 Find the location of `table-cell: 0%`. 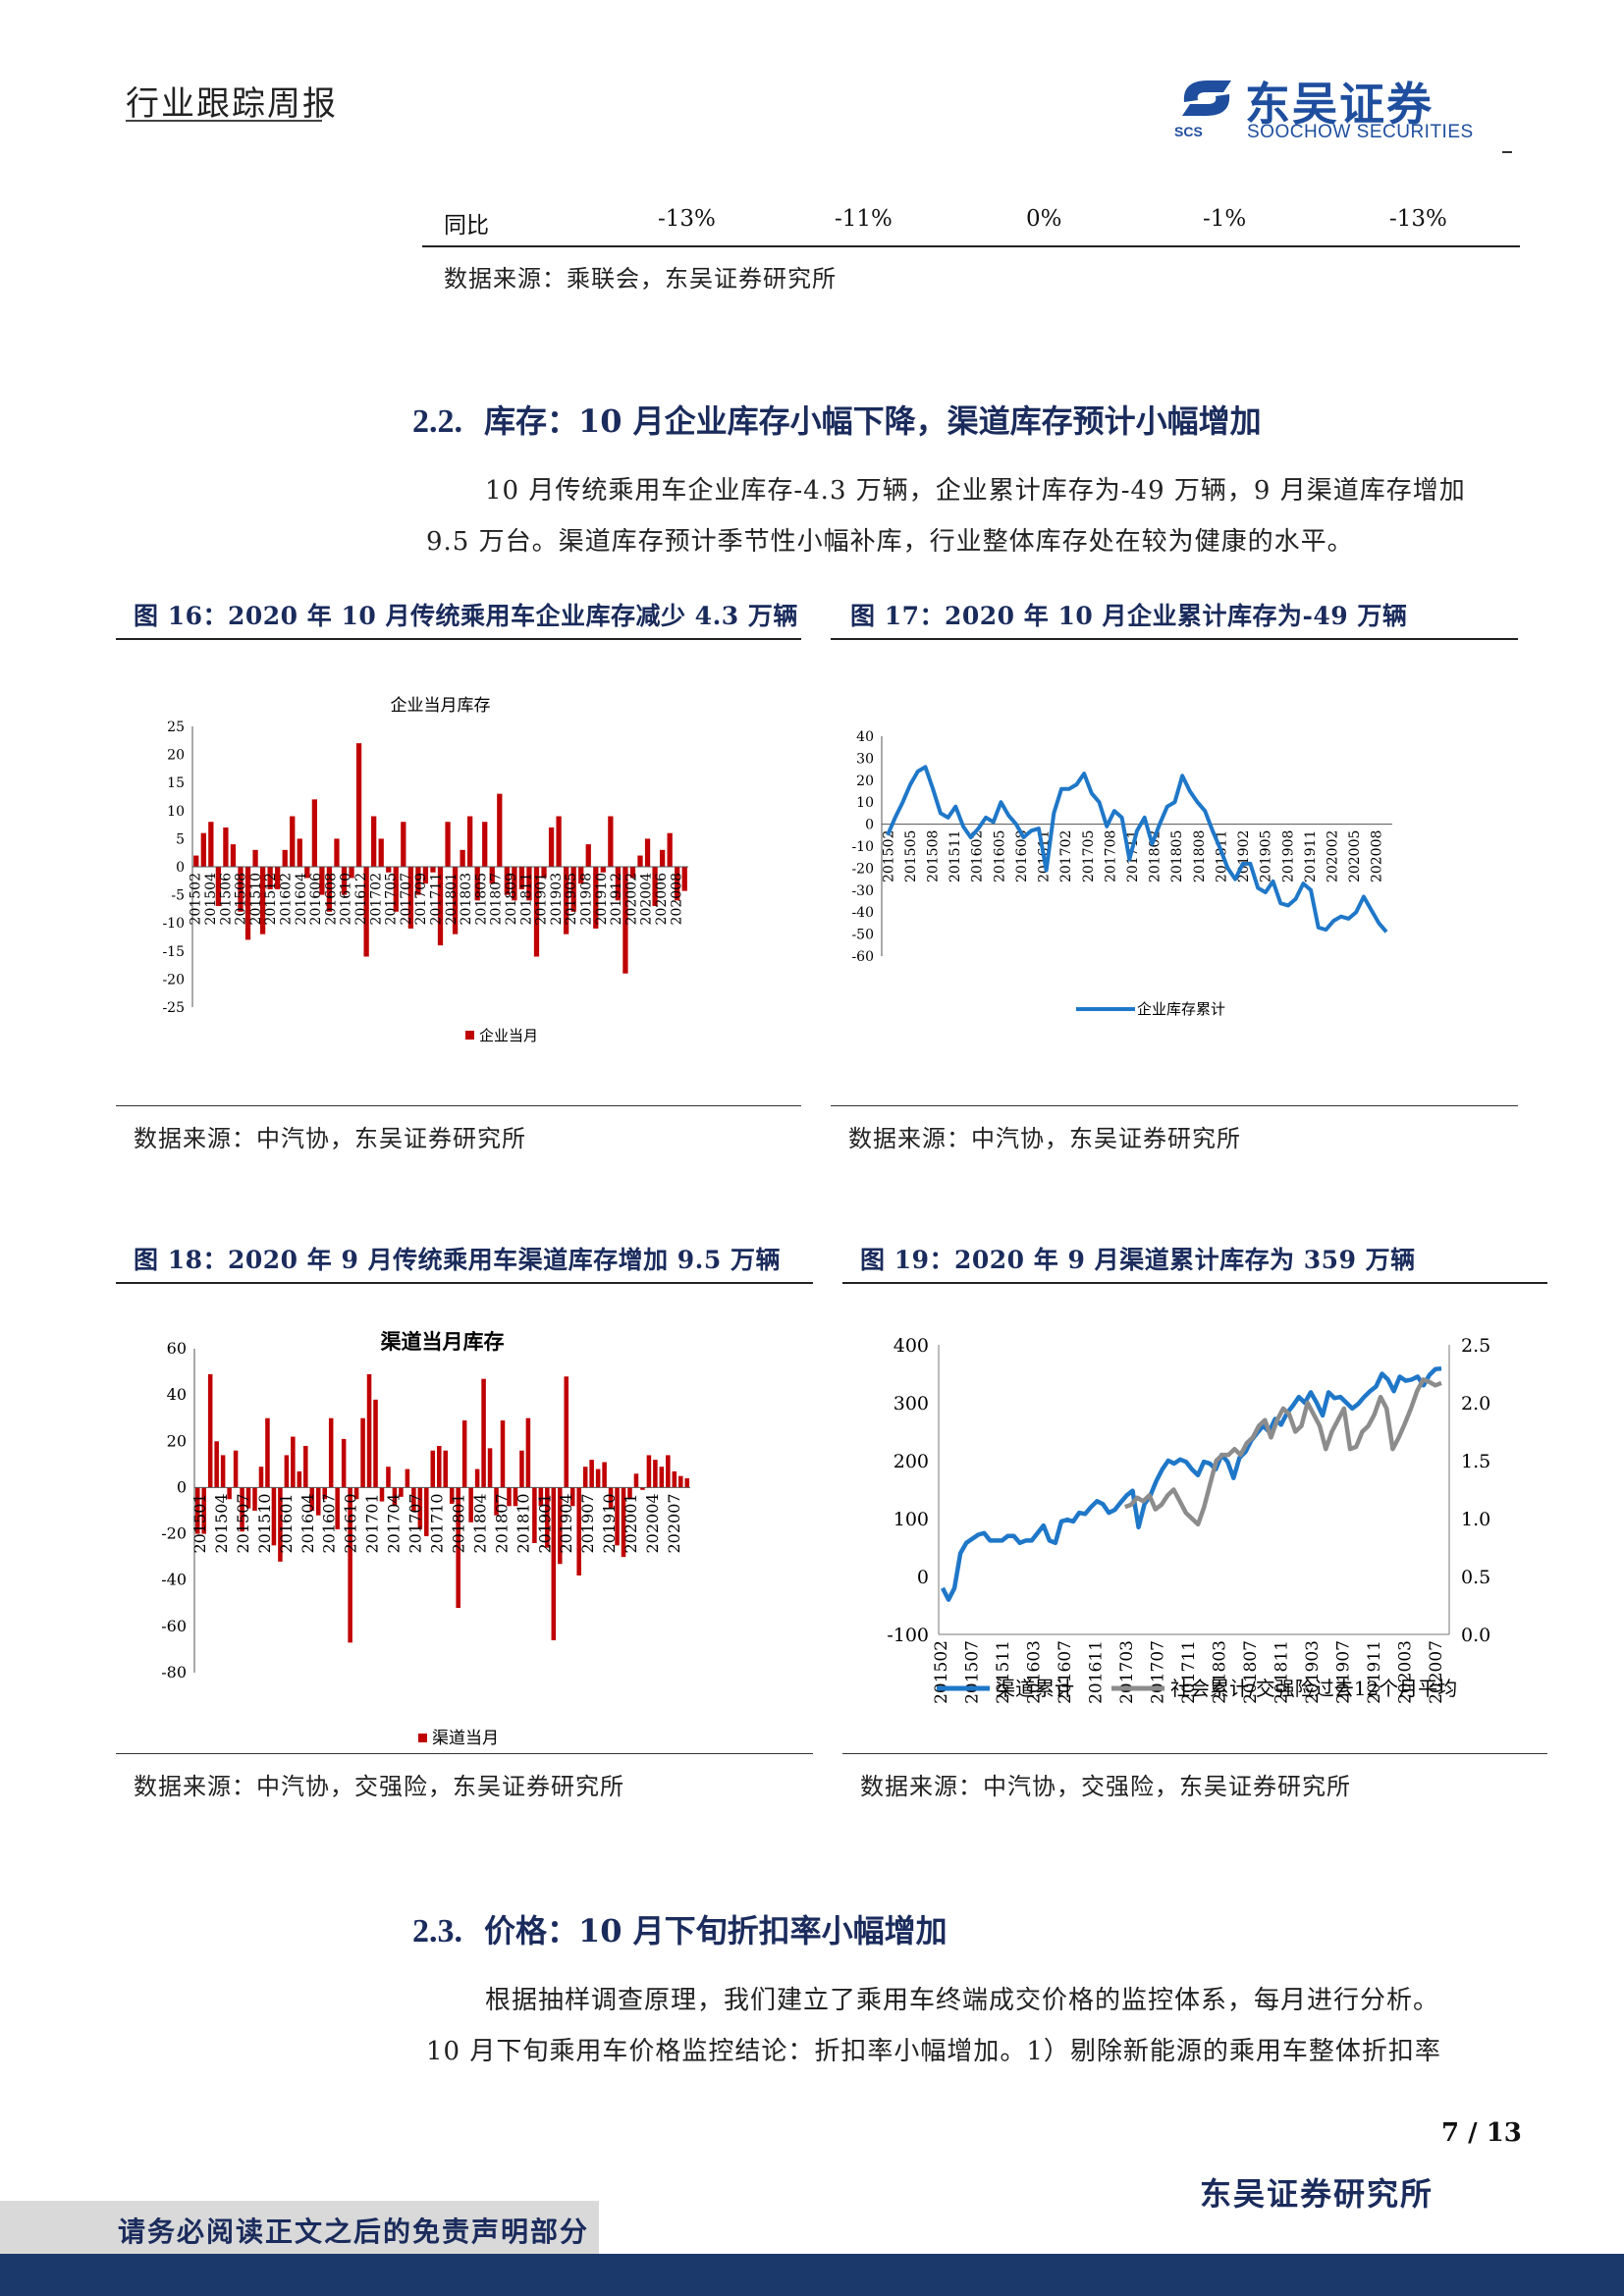

table-cell: 0% is located at coordinates (1044, 219).